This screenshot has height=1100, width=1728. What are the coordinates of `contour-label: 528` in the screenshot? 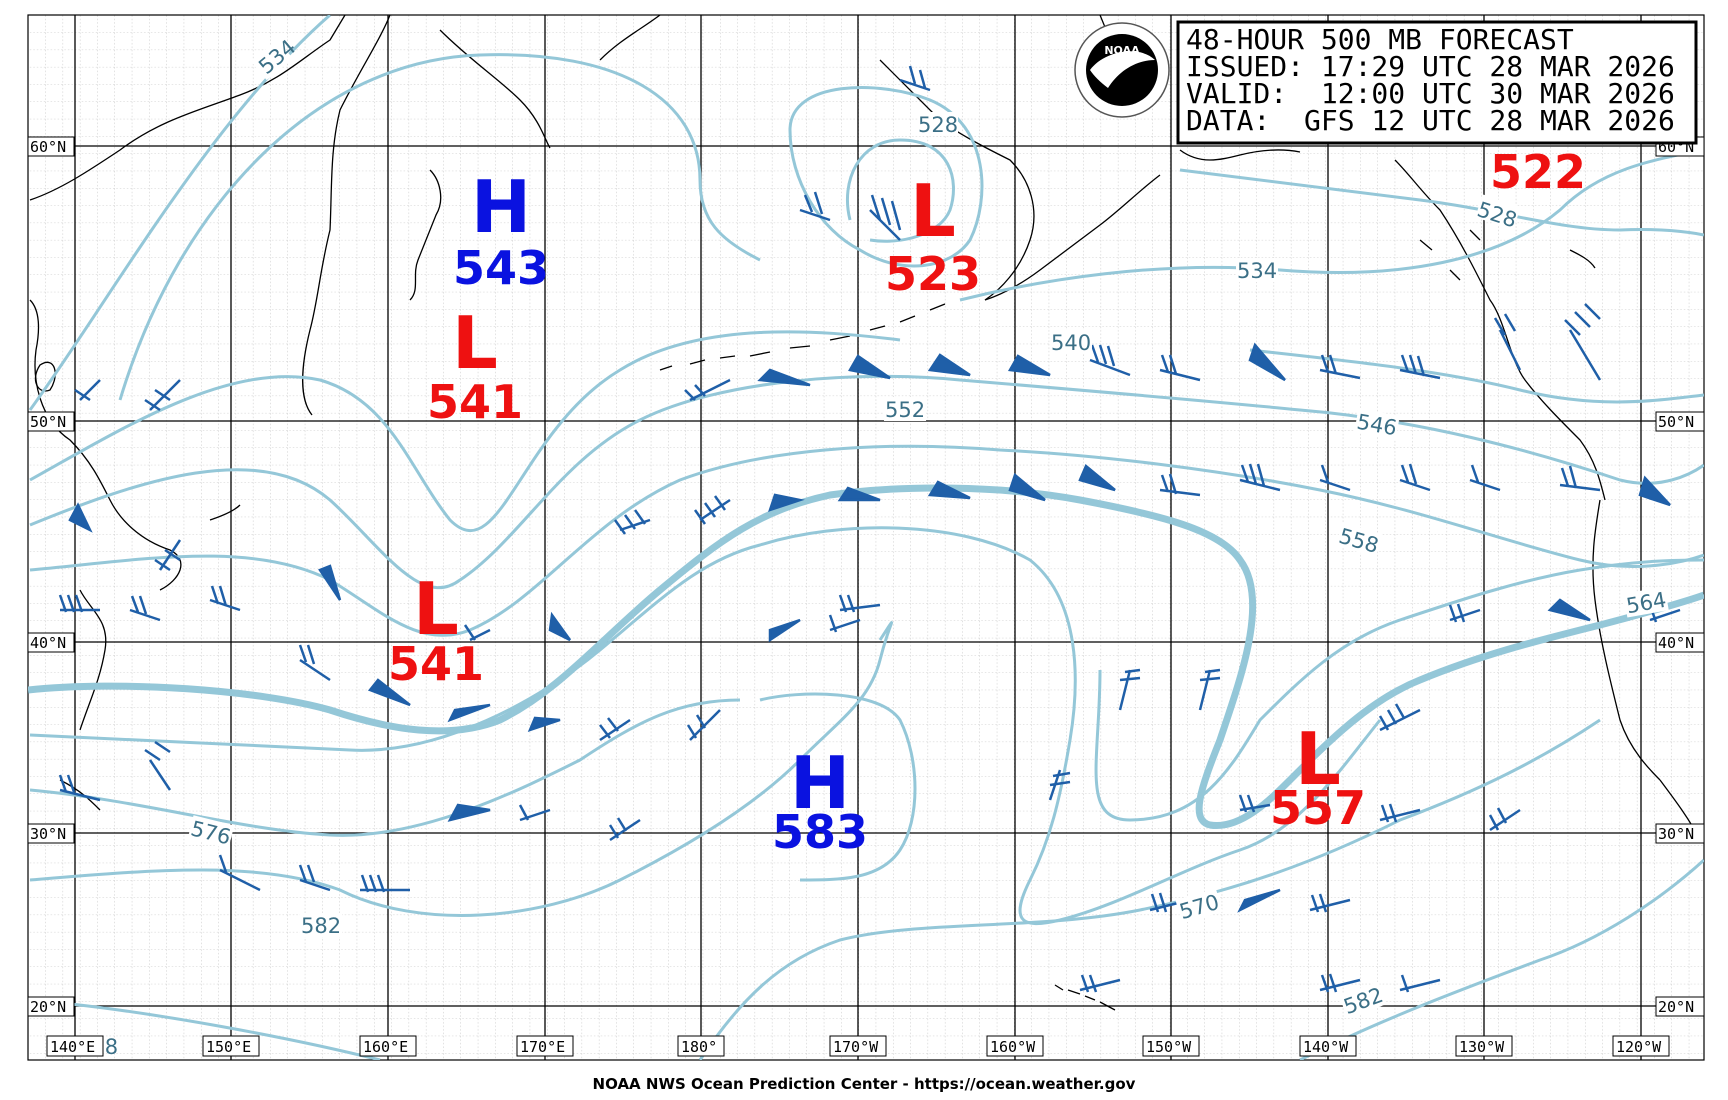 It's located at (938, 125).